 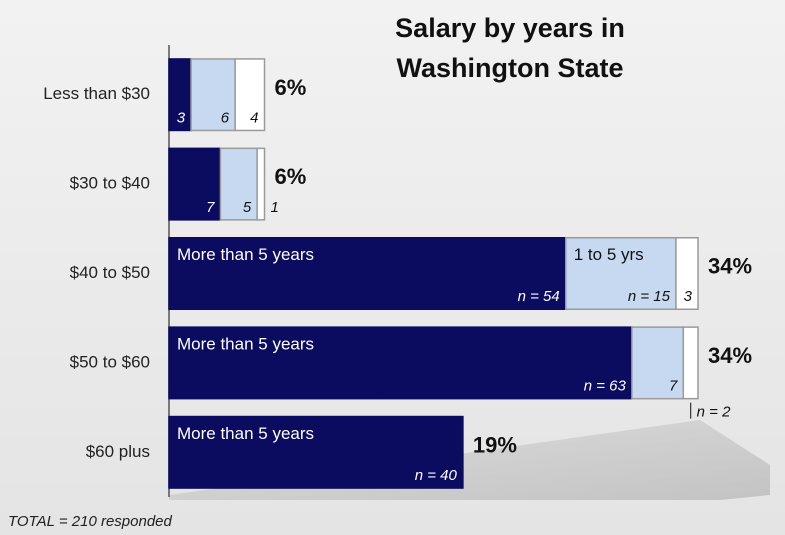 I want to click on category-label: $30 to $40, so click(x=110, y=183).